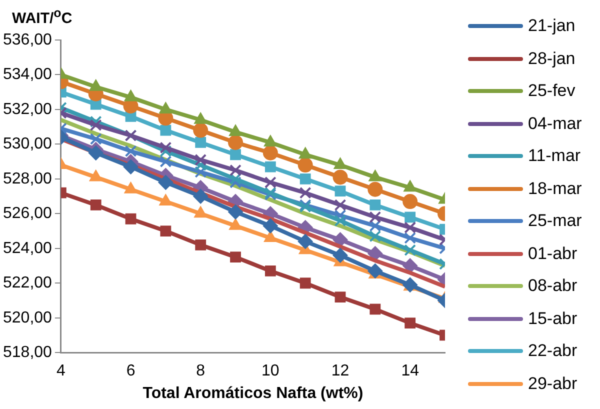 The image size is (600, 409). I want to click on x-tick-label: 10, so click(271, 371).